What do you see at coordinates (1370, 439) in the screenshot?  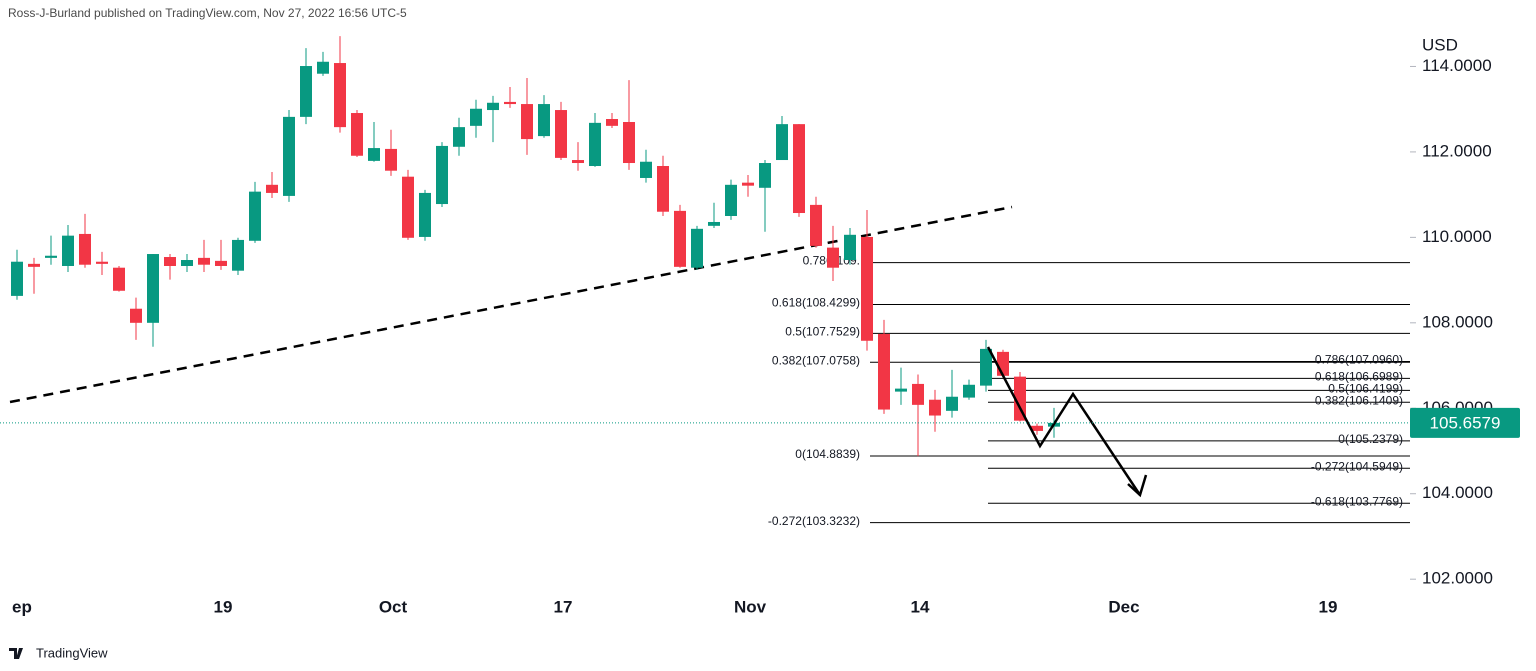 I see `fib-label: 0(105.2379)` at bounding box center [1370, 439].